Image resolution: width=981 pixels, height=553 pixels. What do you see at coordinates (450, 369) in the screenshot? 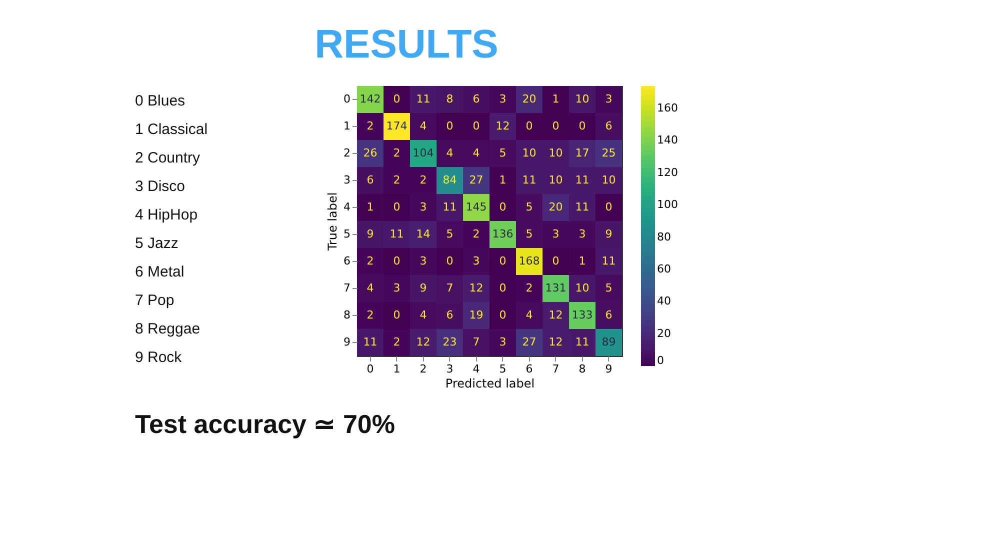
I see `x-tick-label: 3` at bounding box center [450, 369].